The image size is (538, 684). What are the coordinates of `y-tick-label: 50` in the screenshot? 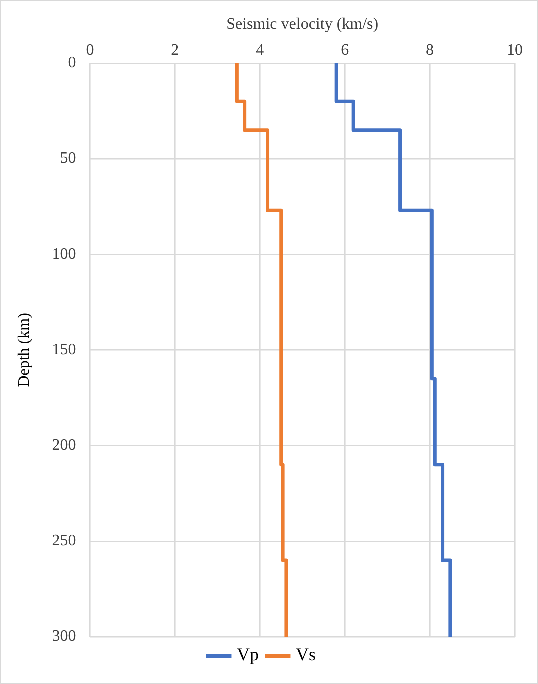 It's located at (68, 159).